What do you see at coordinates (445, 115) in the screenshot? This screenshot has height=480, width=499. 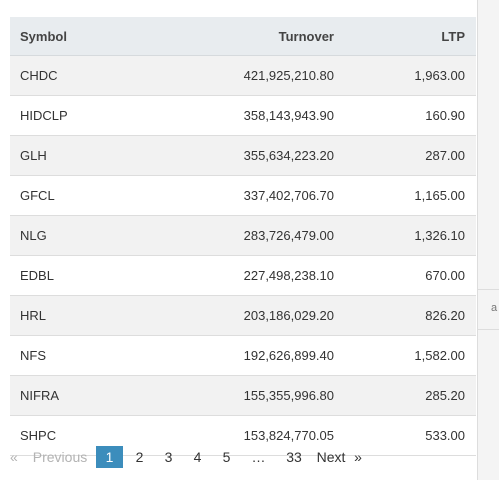 I see `cell-ltp: 160.90` at bounding box center [445, 115].